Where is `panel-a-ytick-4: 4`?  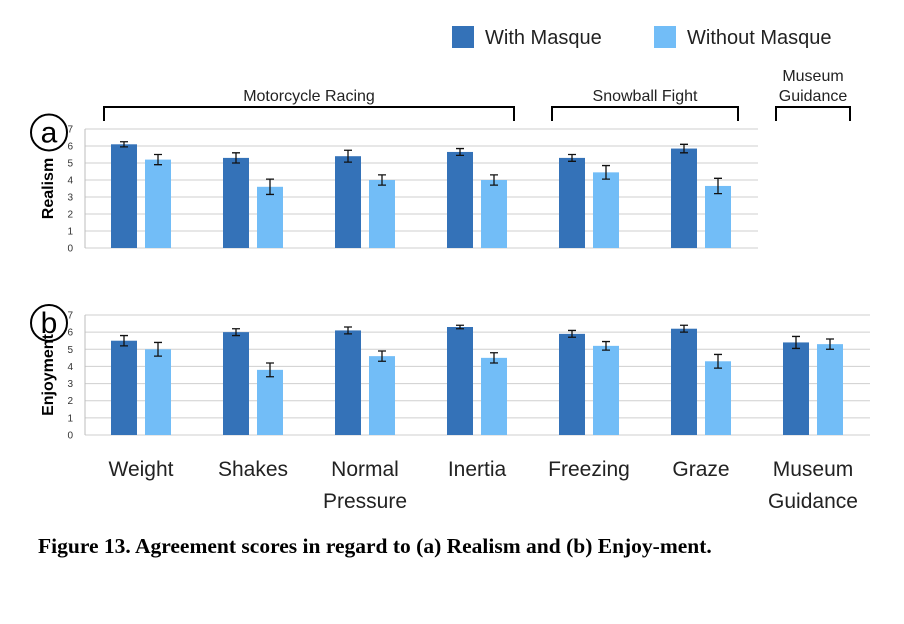
panel-a-ytick-4: 4 is located at coordinates (70, 181).